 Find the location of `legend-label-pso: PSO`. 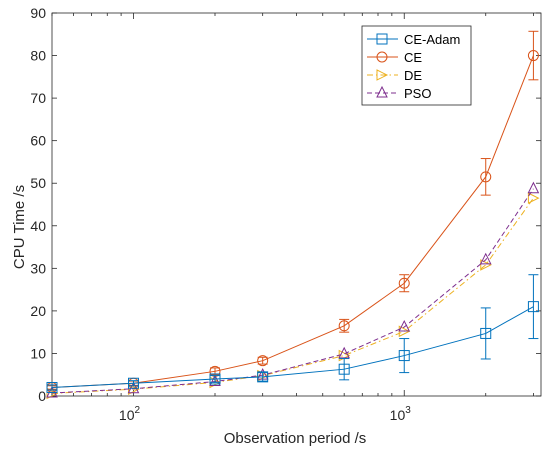

legend-label-pso: PSO is located at coordinates (417, 93).